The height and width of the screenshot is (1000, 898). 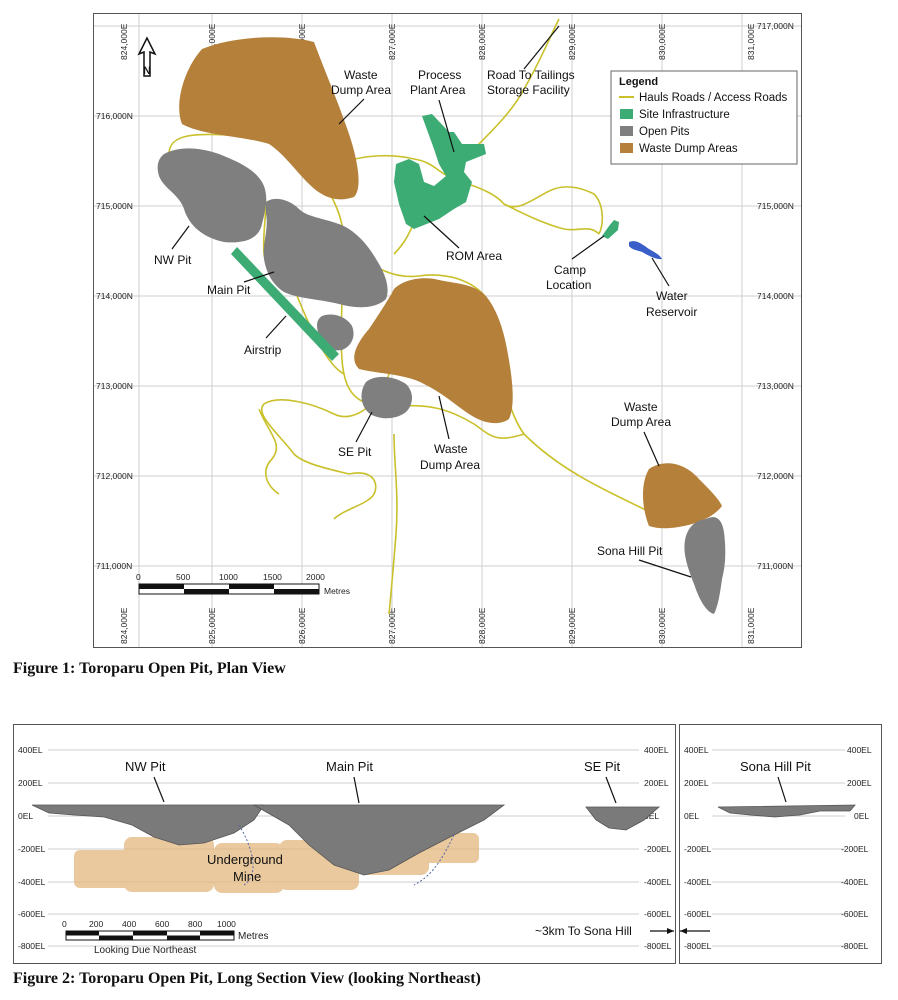 I want to click on north-label: N, so click(x=147, y=71).